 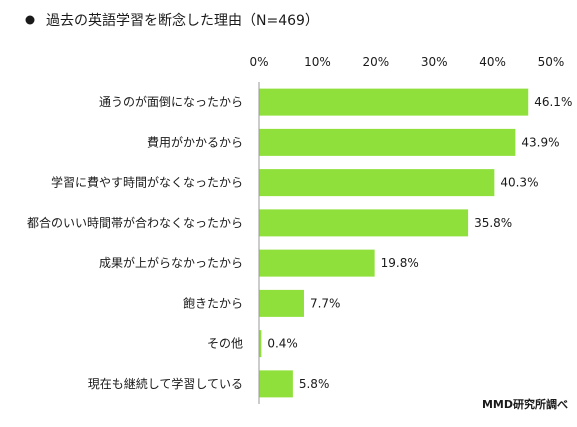 I want to click on value-label: 35.8%, so click(x=493, y=223).